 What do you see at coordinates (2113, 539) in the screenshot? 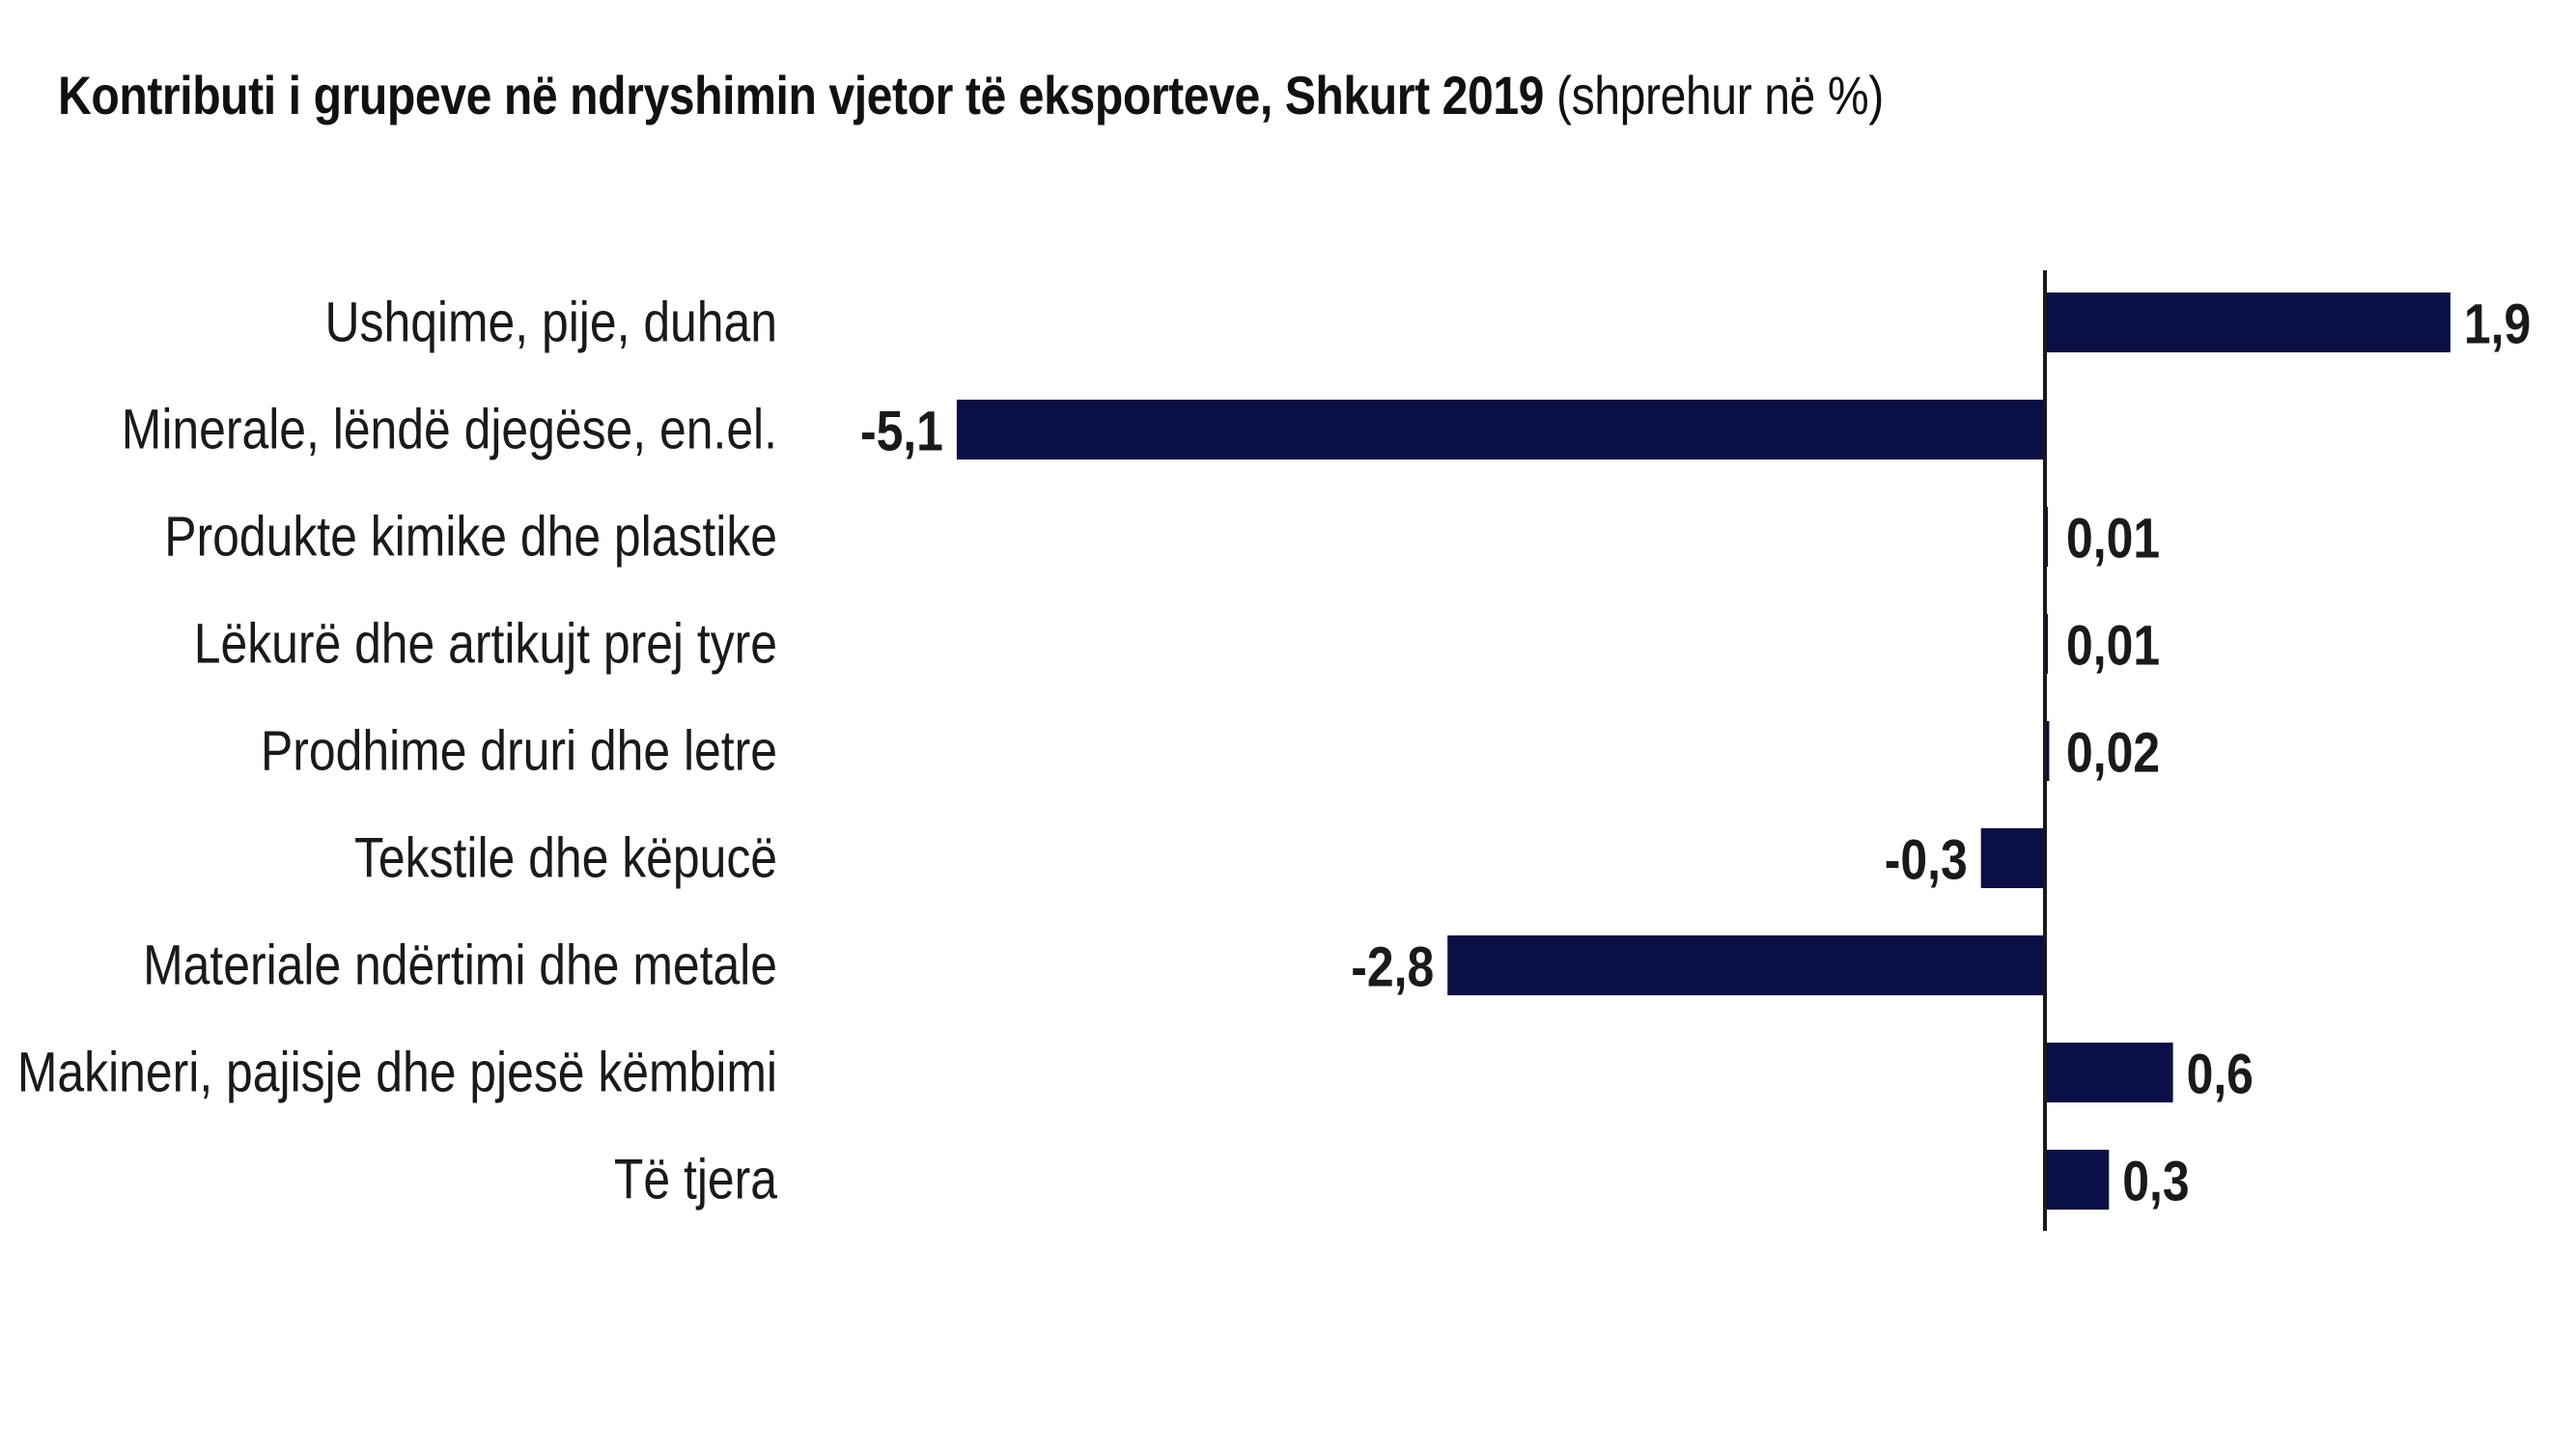
I see `value-label-3: 0,01` at bounding box center [2113, 539].